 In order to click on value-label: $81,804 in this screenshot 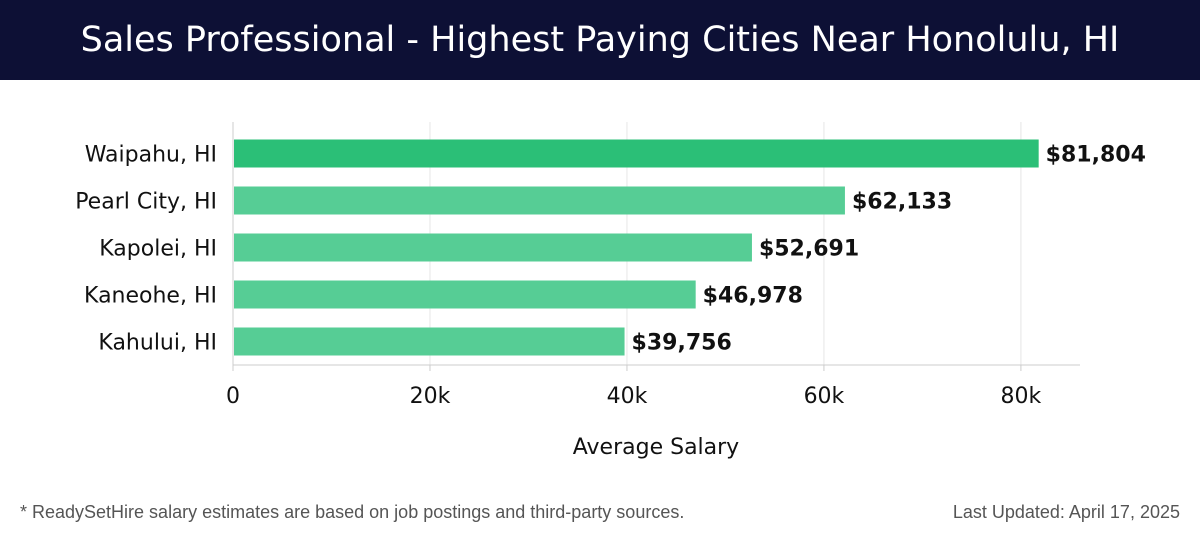, I will do `click(1096, 155)`.